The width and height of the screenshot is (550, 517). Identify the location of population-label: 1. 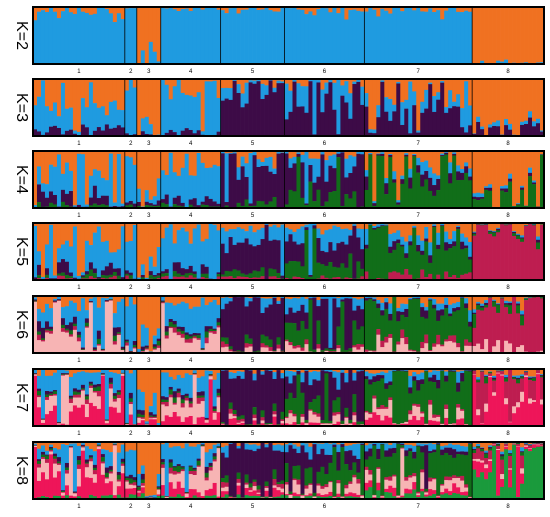
(79, 288).